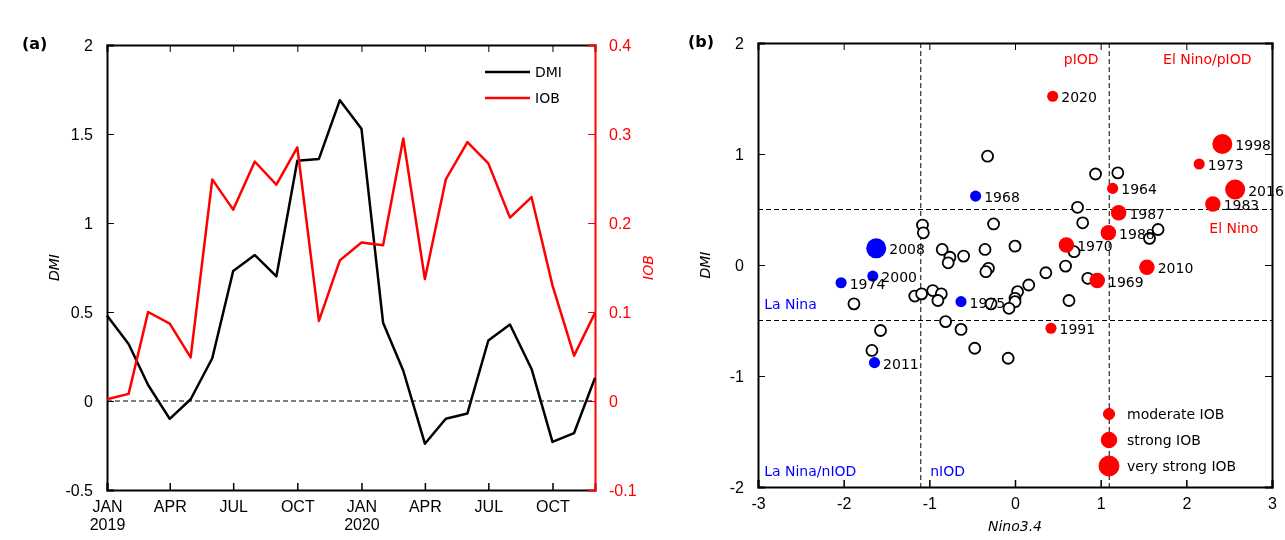 Image resolution: width=1285 pixels, height=540 pixels. I want to click on annotation: 2020, so click(1079, 97).